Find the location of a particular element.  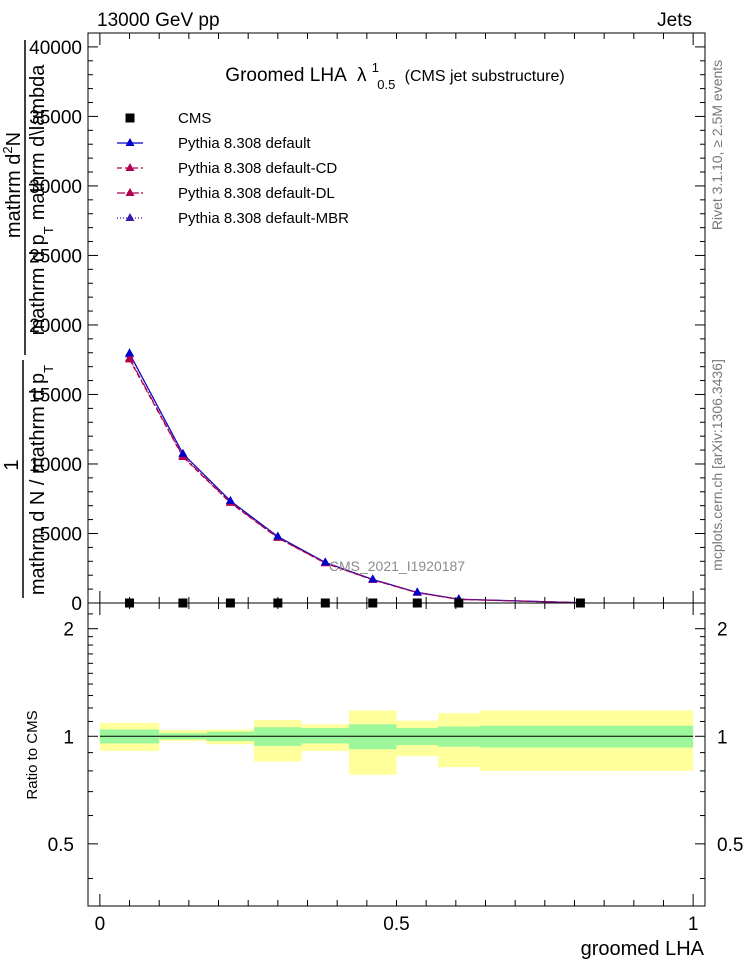

rivet-label: Rivet 3.1.10, ≥ 2.5M events is located at coordinates (717, 145).